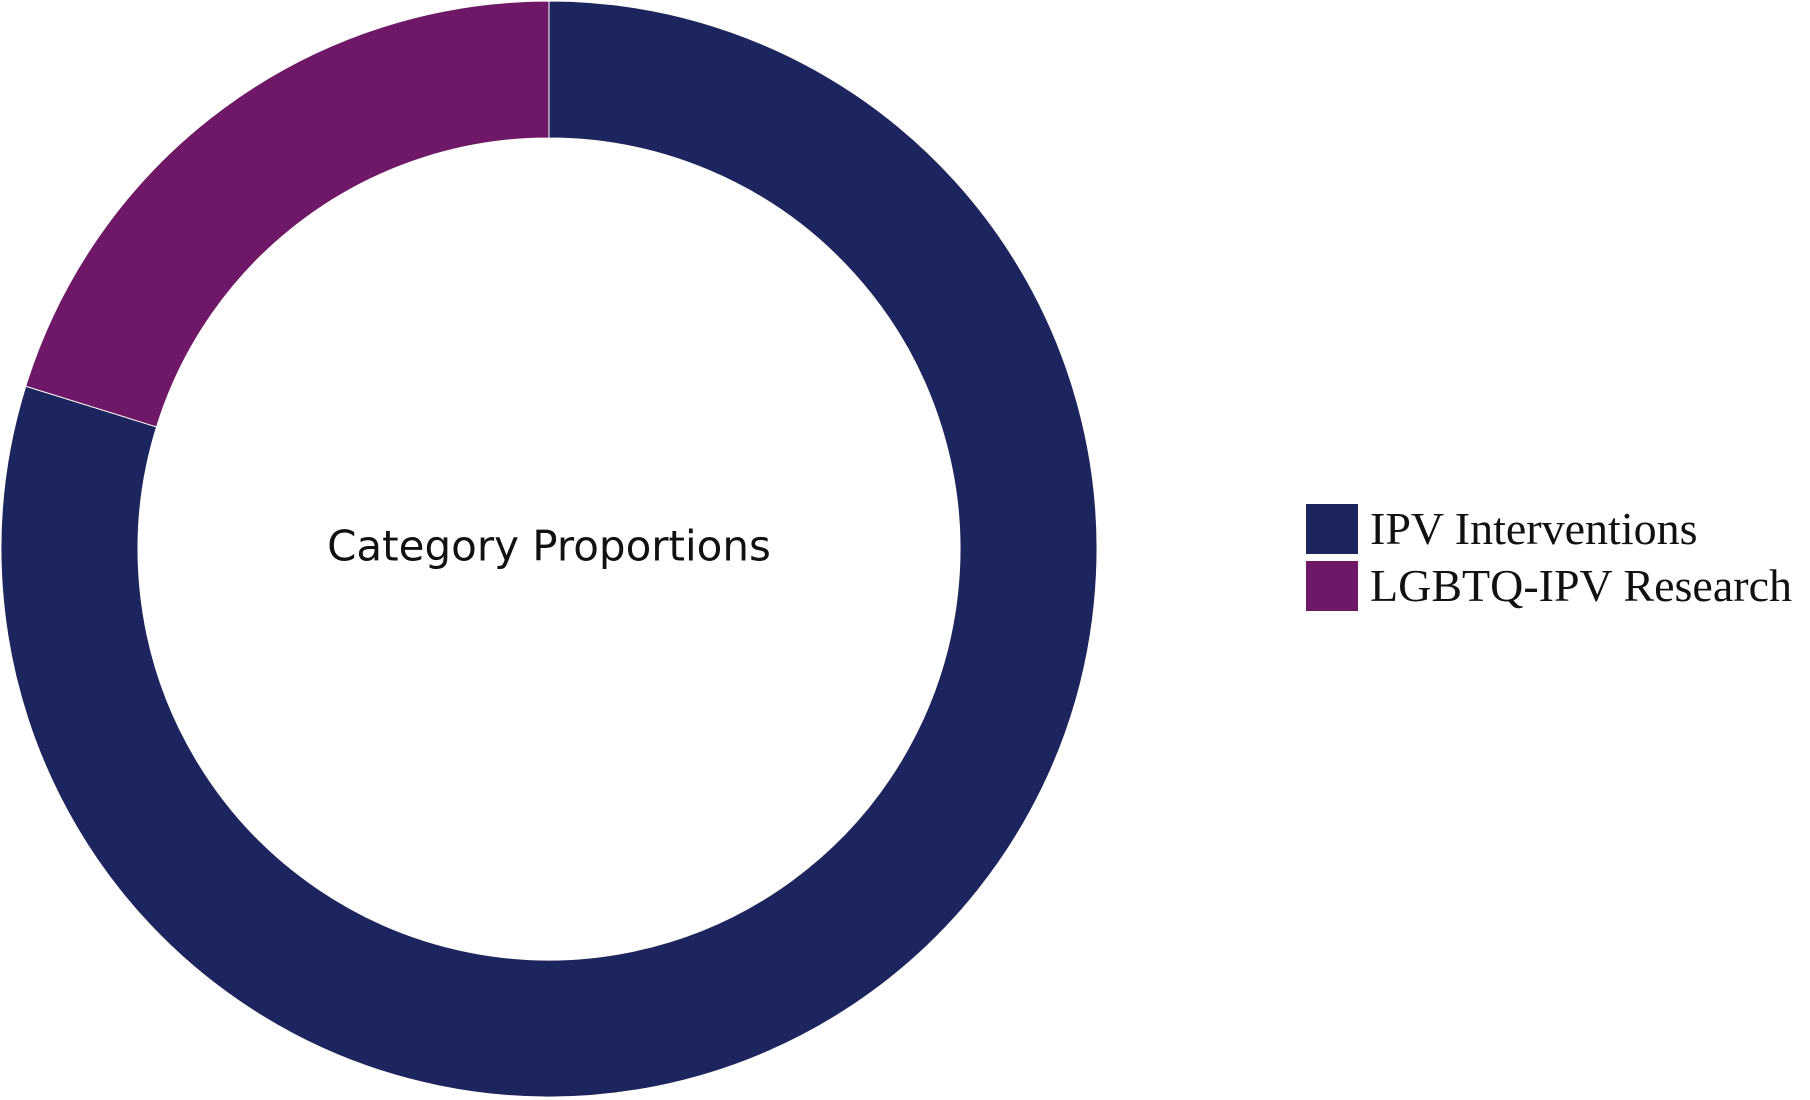  I want to click on legend: IPV Interventions LGBTQ-IPV Research, so click(1549, 557).